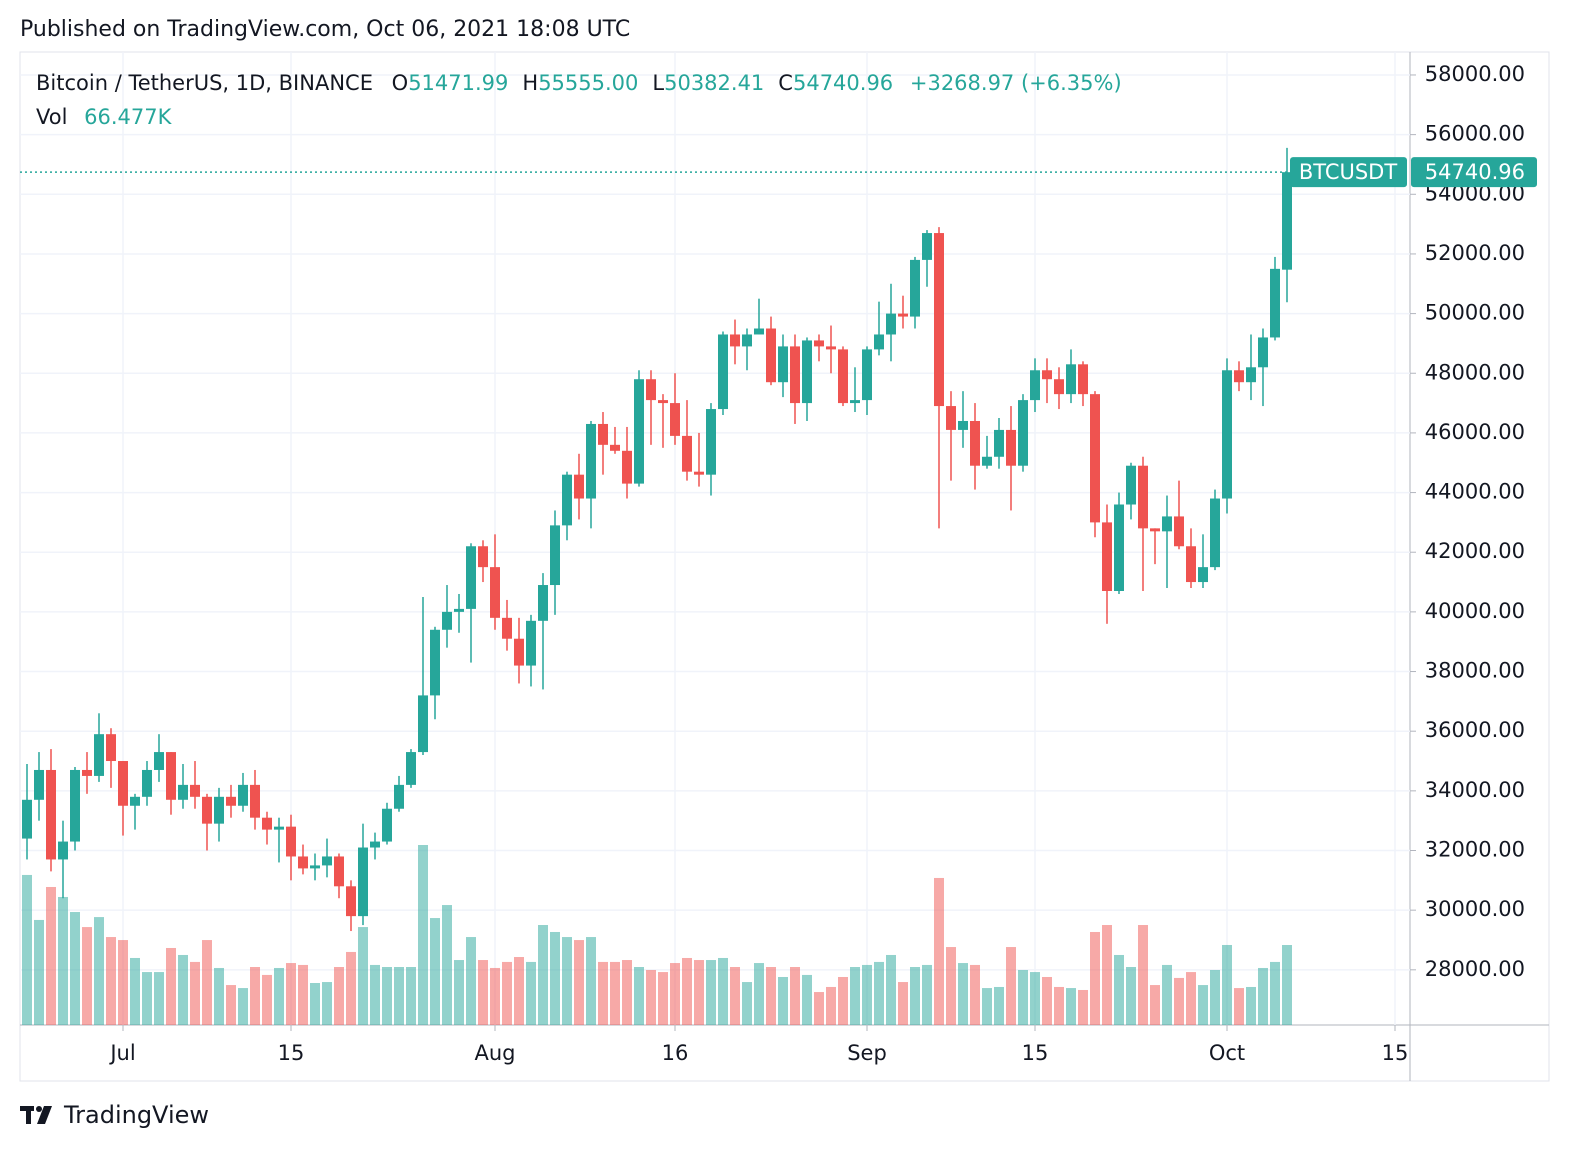 Image resolution: width=1586 pixels, height=1164 pixels. Describe the element at coordinates (530, 83) in the screenshot. I see `legend-key: H` at that location.